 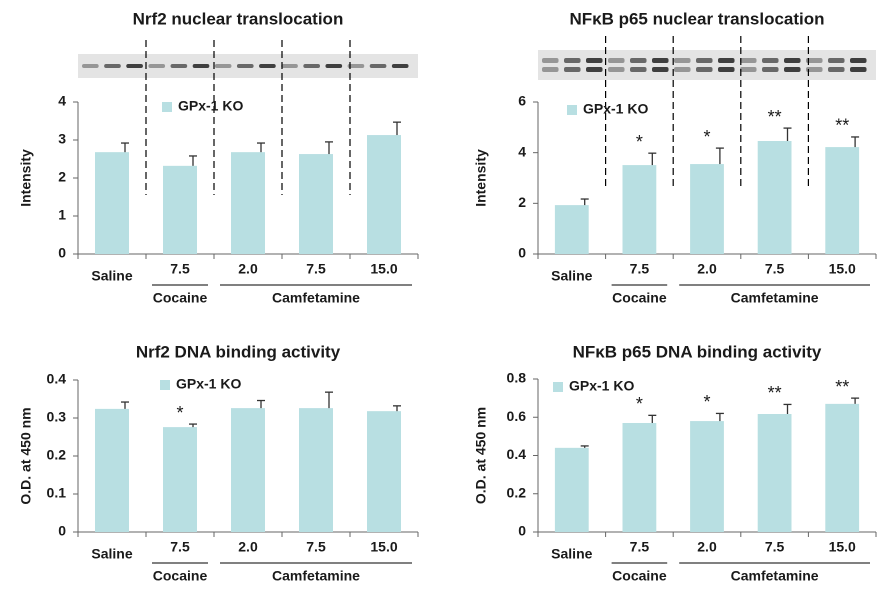 What do you see at coordinates (62, 215) in the screenshot?
I see `y-tick-label: 1` at bounding box center [62, 215].